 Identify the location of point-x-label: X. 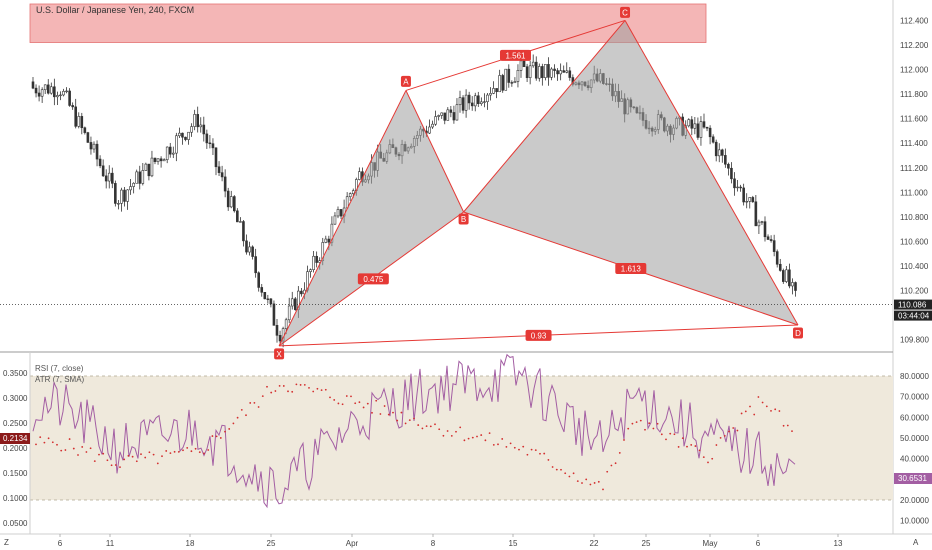
(279, 354).